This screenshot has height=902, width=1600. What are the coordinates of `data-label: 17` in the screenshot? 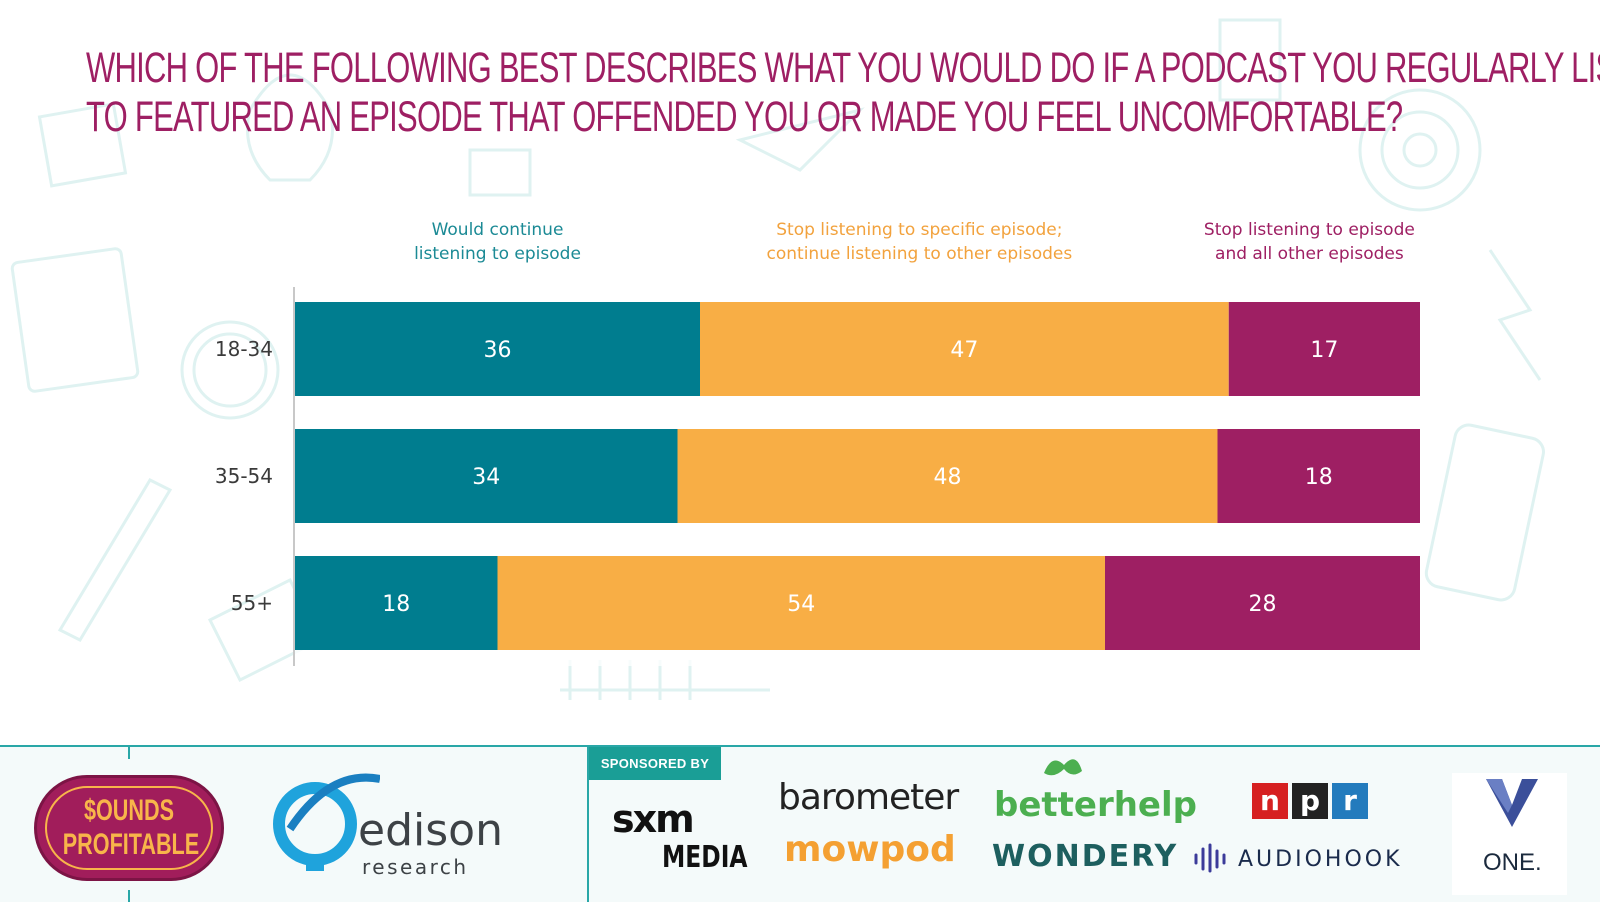 It's located at (1324, 350).